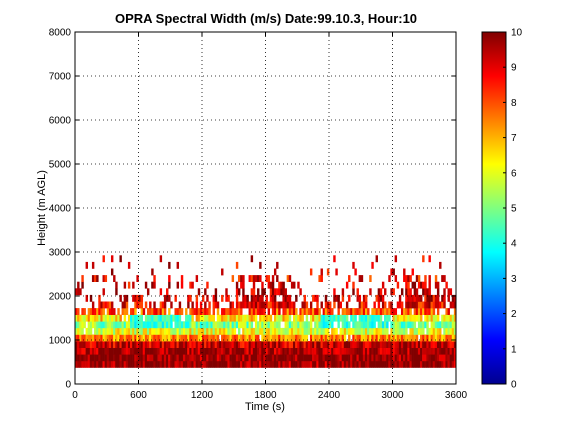  What do you see at coordinates (60, 253) in the screenshot?
I see `y-tick-label: 3000` at bounding box center [60, 253].